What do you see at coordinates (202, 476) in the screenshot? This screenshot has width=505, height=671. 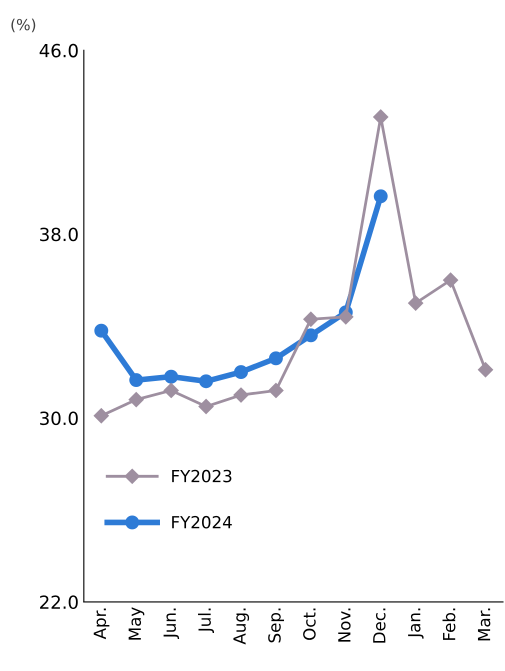 I see `legend-label: FY2023` at bounding box center [202, 476].